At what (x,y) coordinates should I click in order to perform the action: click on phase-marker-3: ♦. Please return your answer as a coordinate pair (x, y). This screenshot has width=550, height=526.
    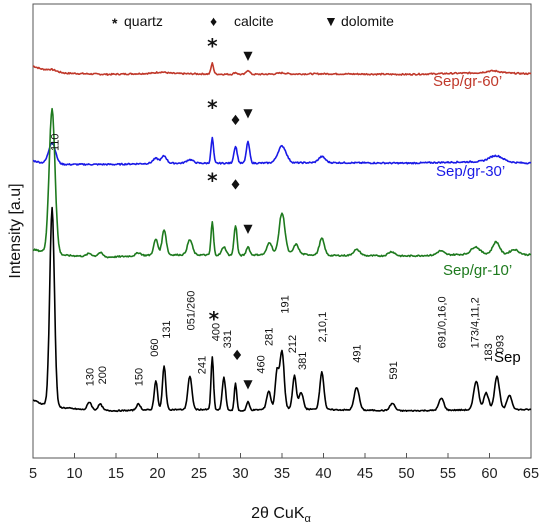
    Looking at the image, I should click on (235, 121).